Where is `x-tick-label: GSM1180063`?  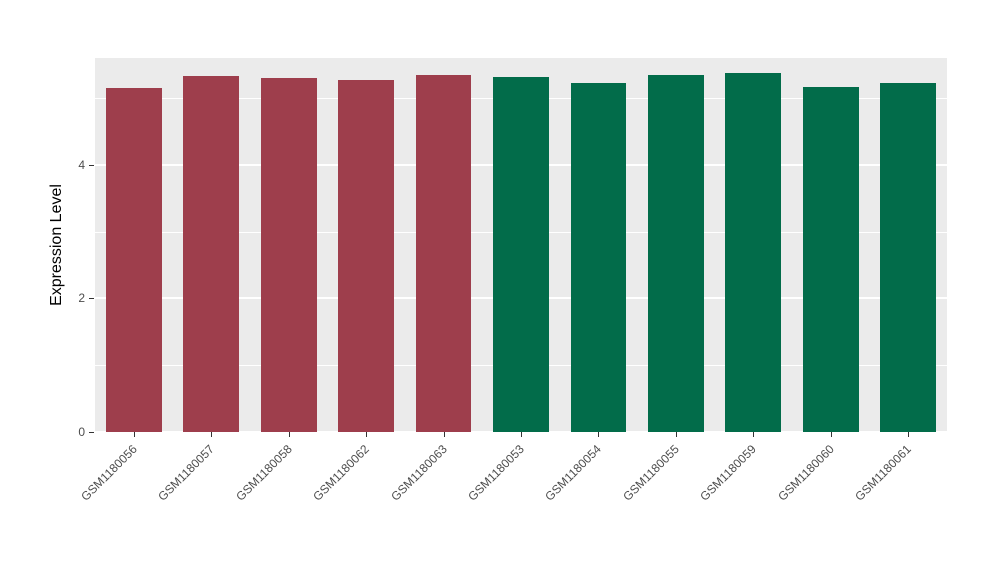
x-tick-label: GSM1180063 is located at coordinates (418, 473).